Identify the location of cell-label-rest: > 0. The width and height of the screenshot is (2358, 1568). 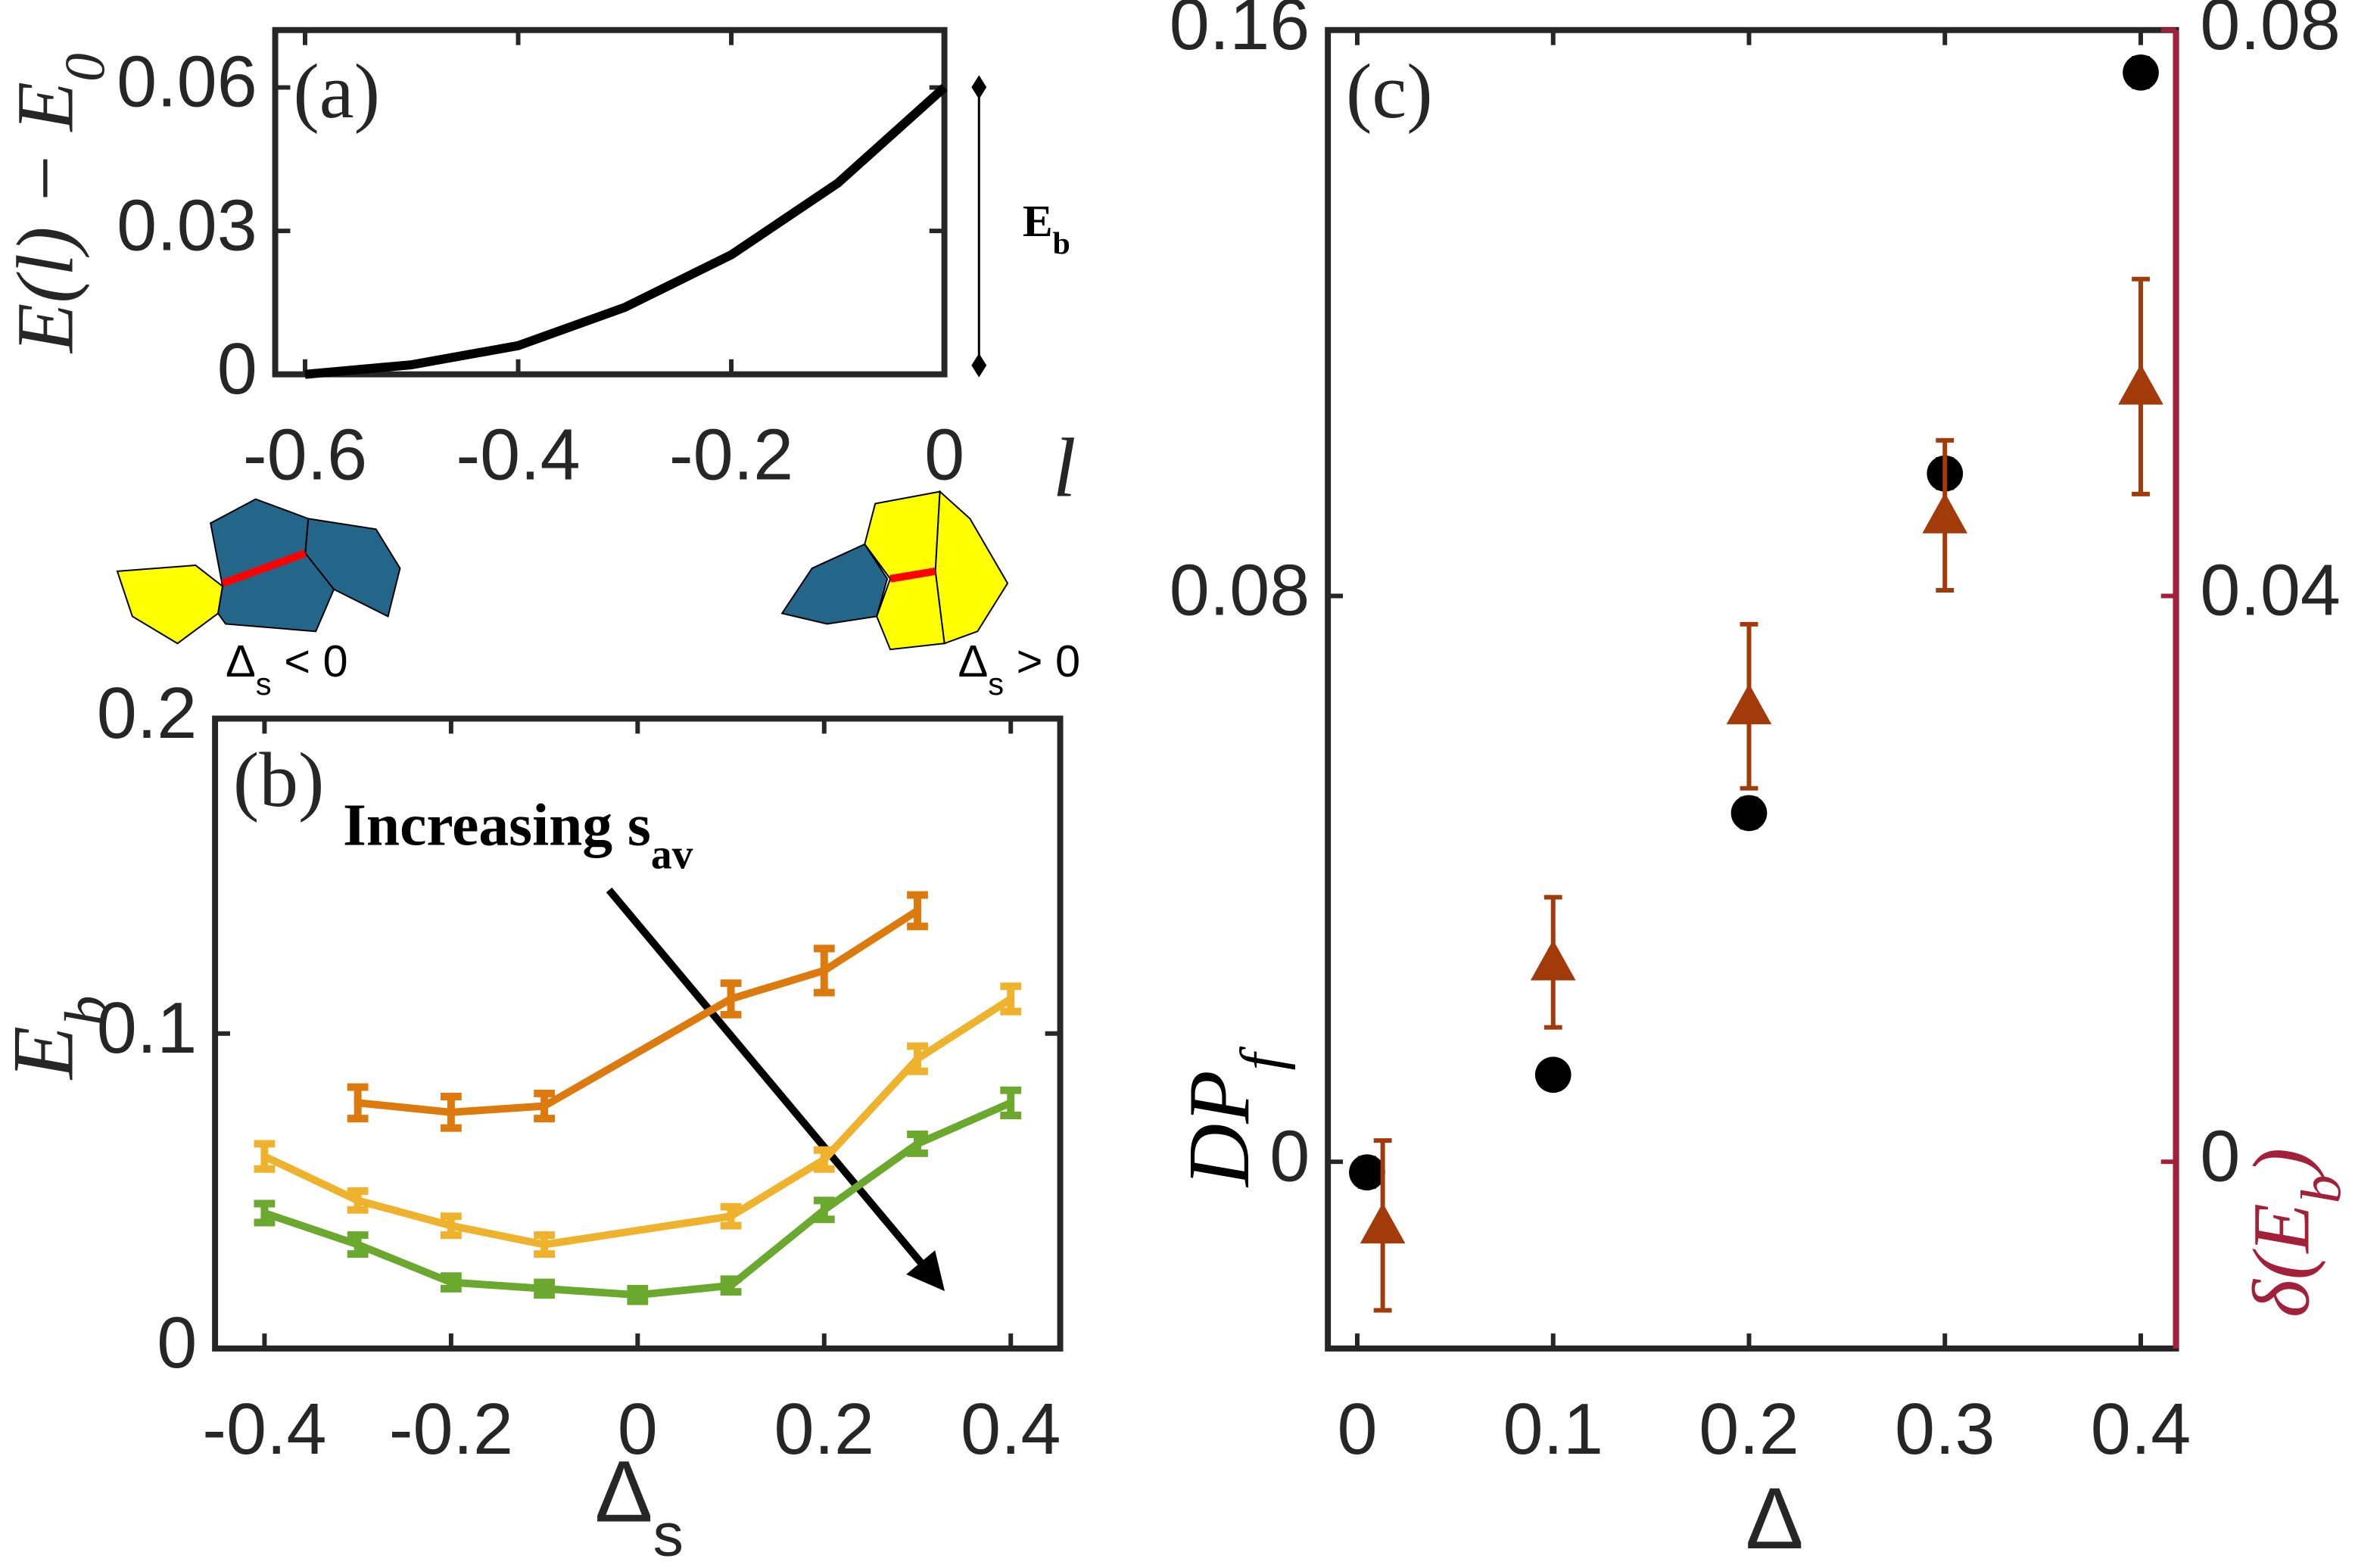
(1042, 661).